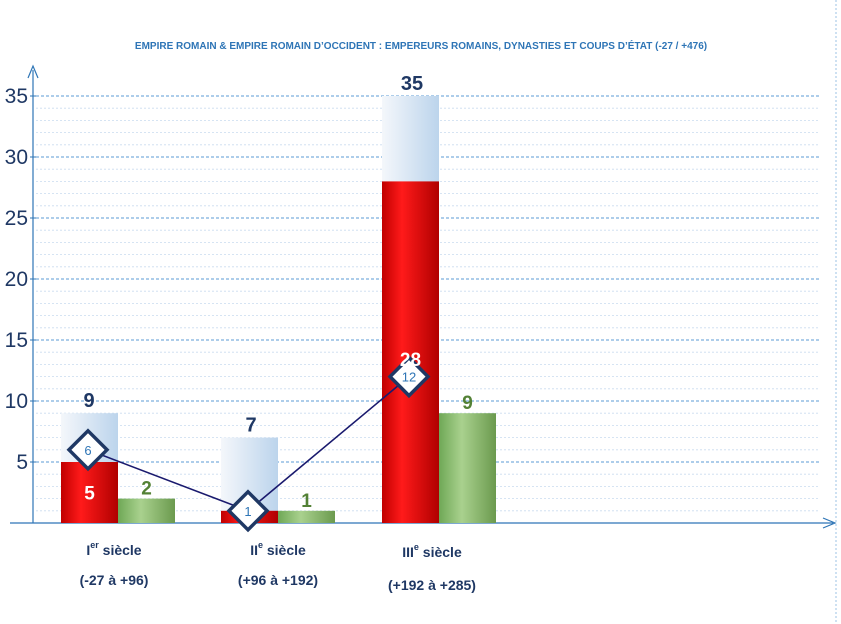  I want to click on y-tick-label: 30, so click(16, 157).